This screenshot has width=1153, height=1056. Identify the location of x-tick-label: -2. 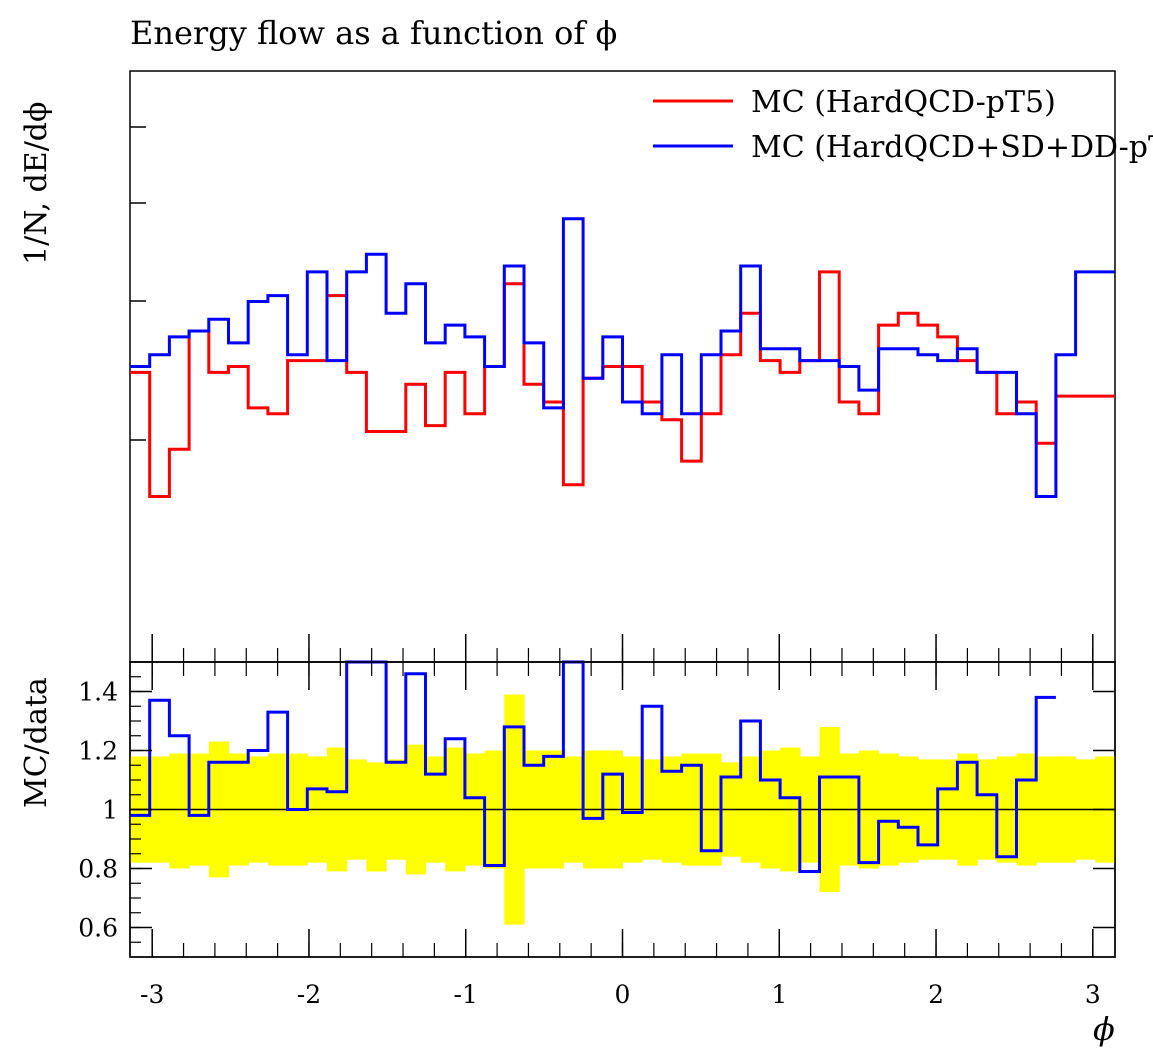
(309, 994).